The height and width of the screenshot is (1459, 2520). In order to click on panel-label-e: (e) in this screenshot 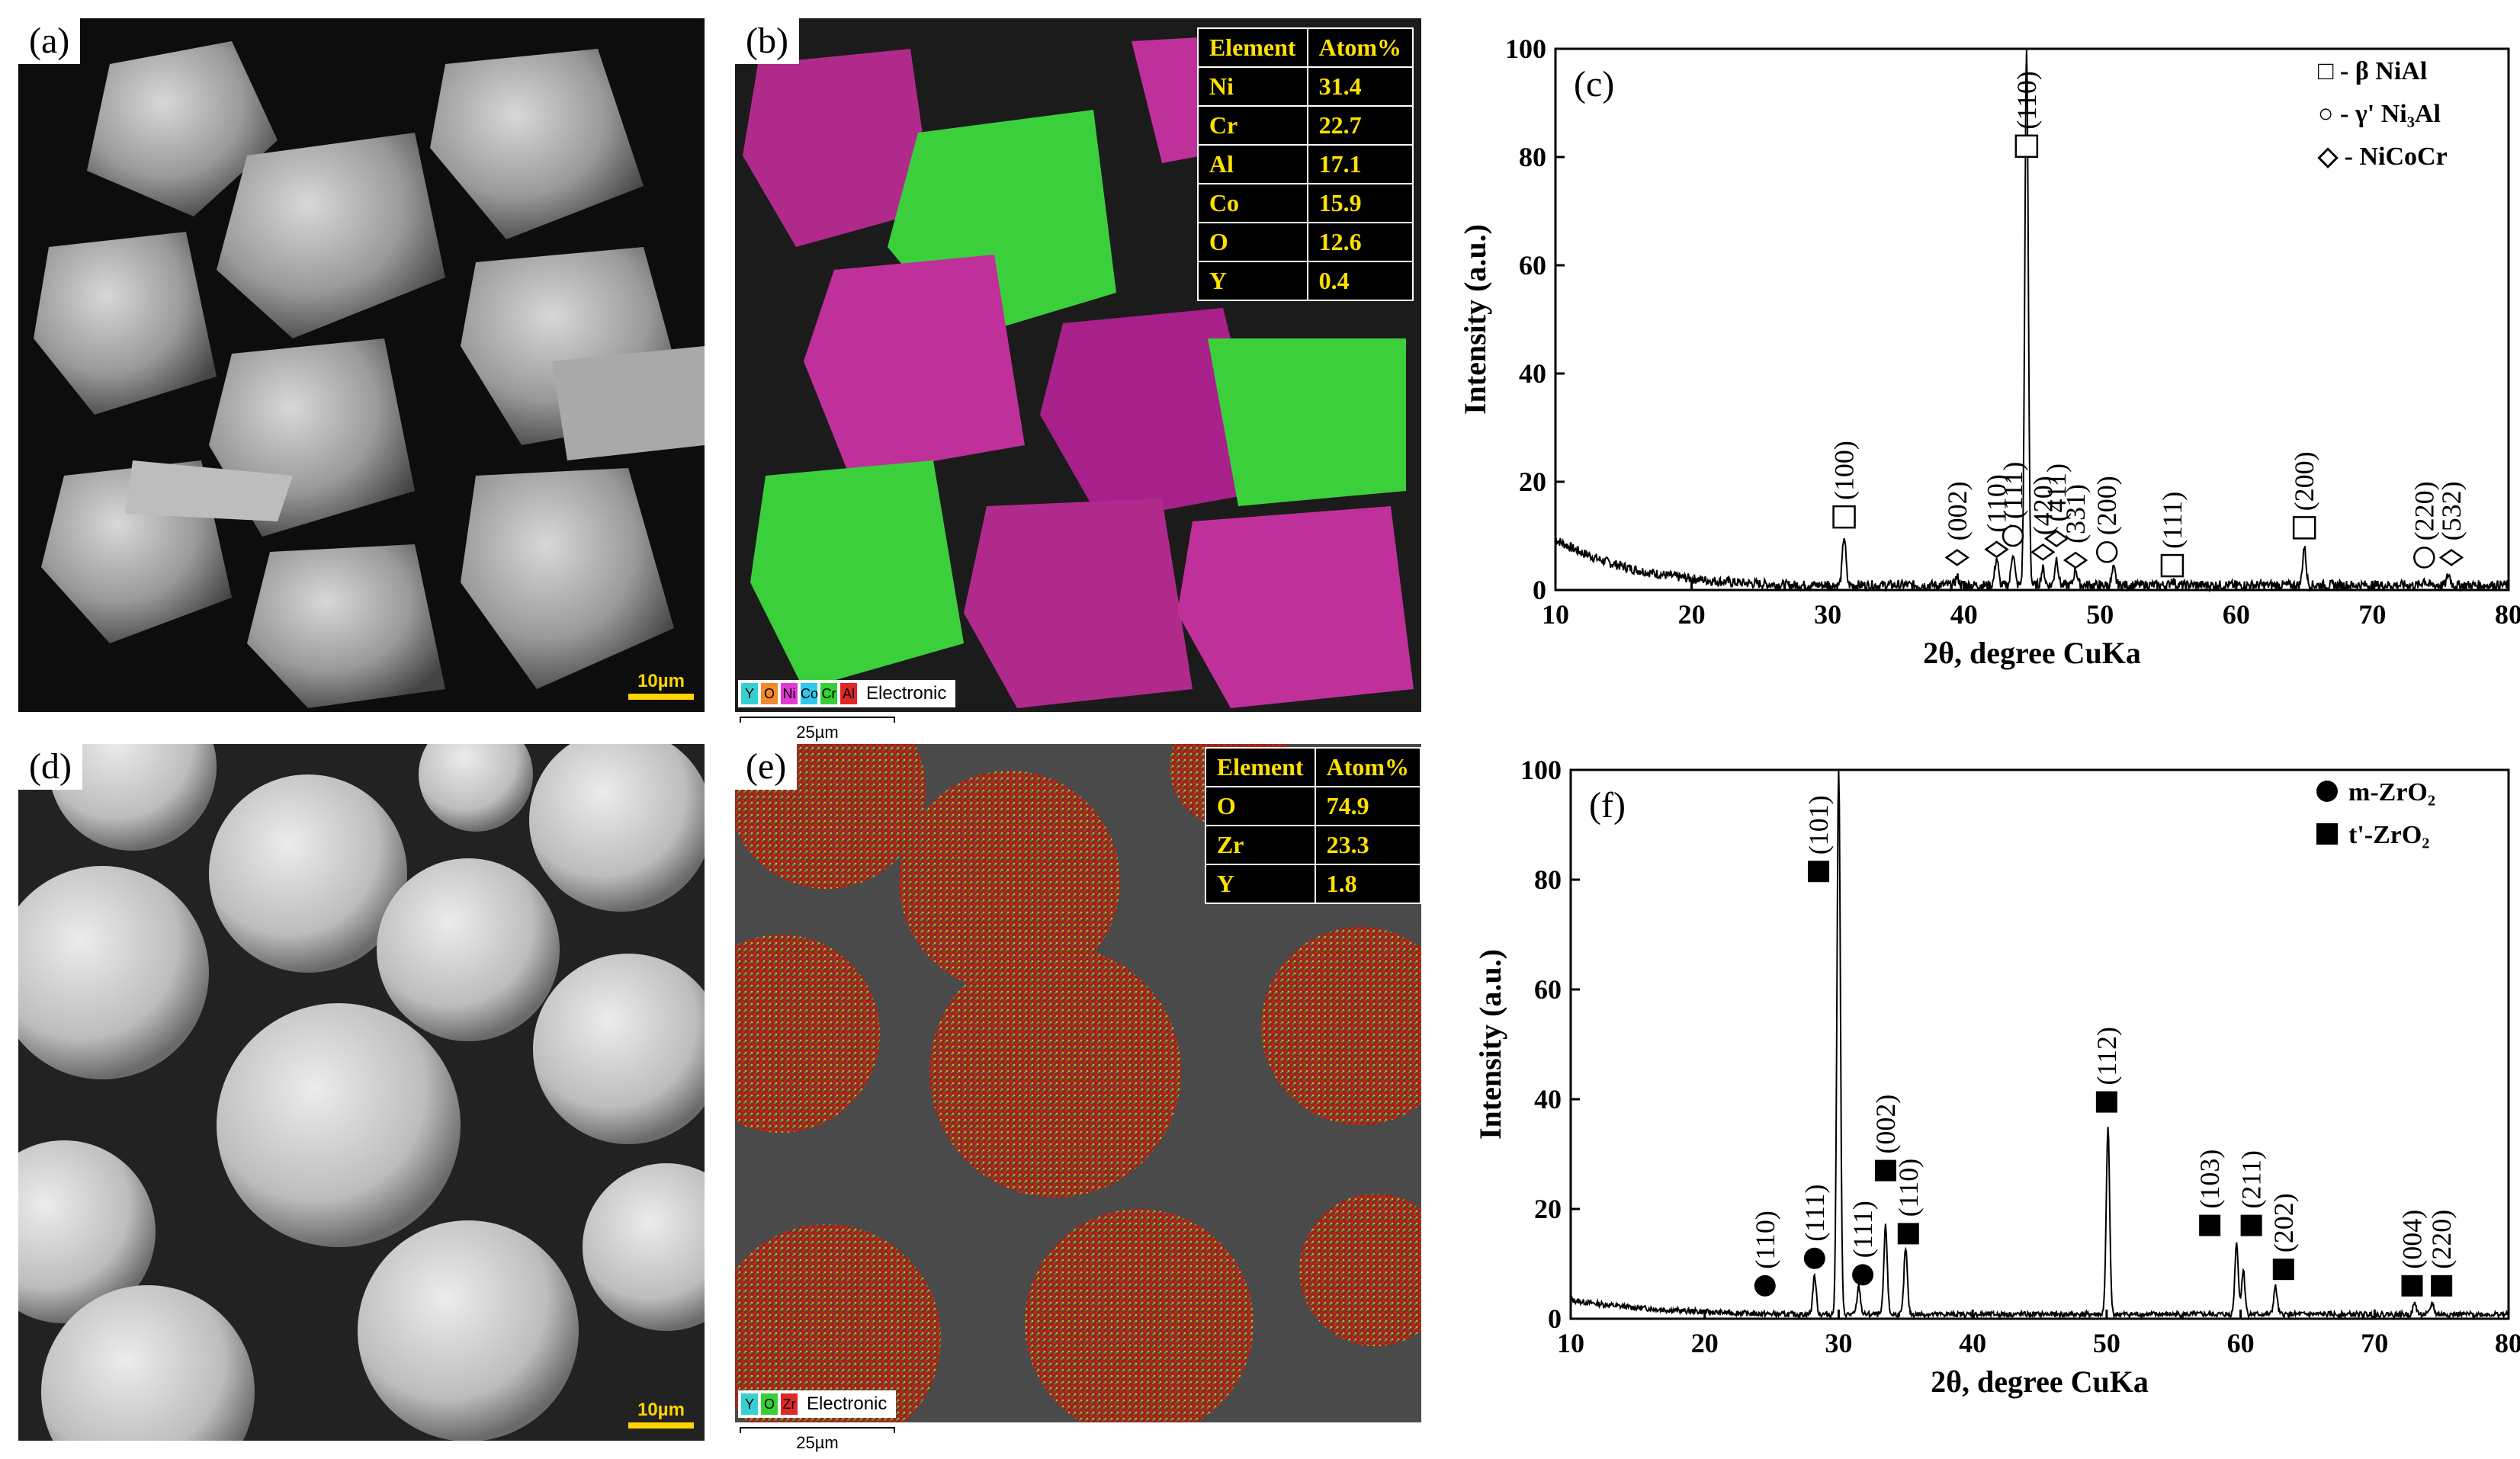, I will do `click(766, 767)`.